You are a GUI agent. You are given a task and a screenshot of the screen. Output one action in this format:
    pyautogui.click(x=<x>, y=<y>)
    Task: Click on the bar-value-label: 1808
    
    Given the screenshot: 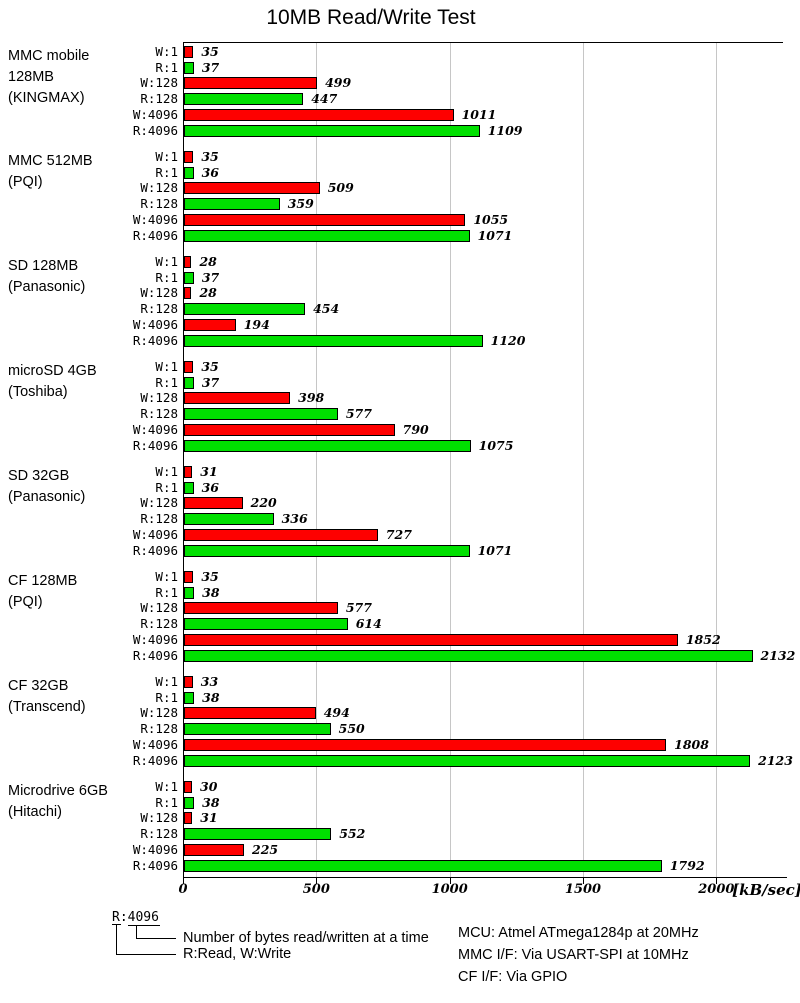 What is the action you would take?
    pyautogui.click(x=691, y=744)
    